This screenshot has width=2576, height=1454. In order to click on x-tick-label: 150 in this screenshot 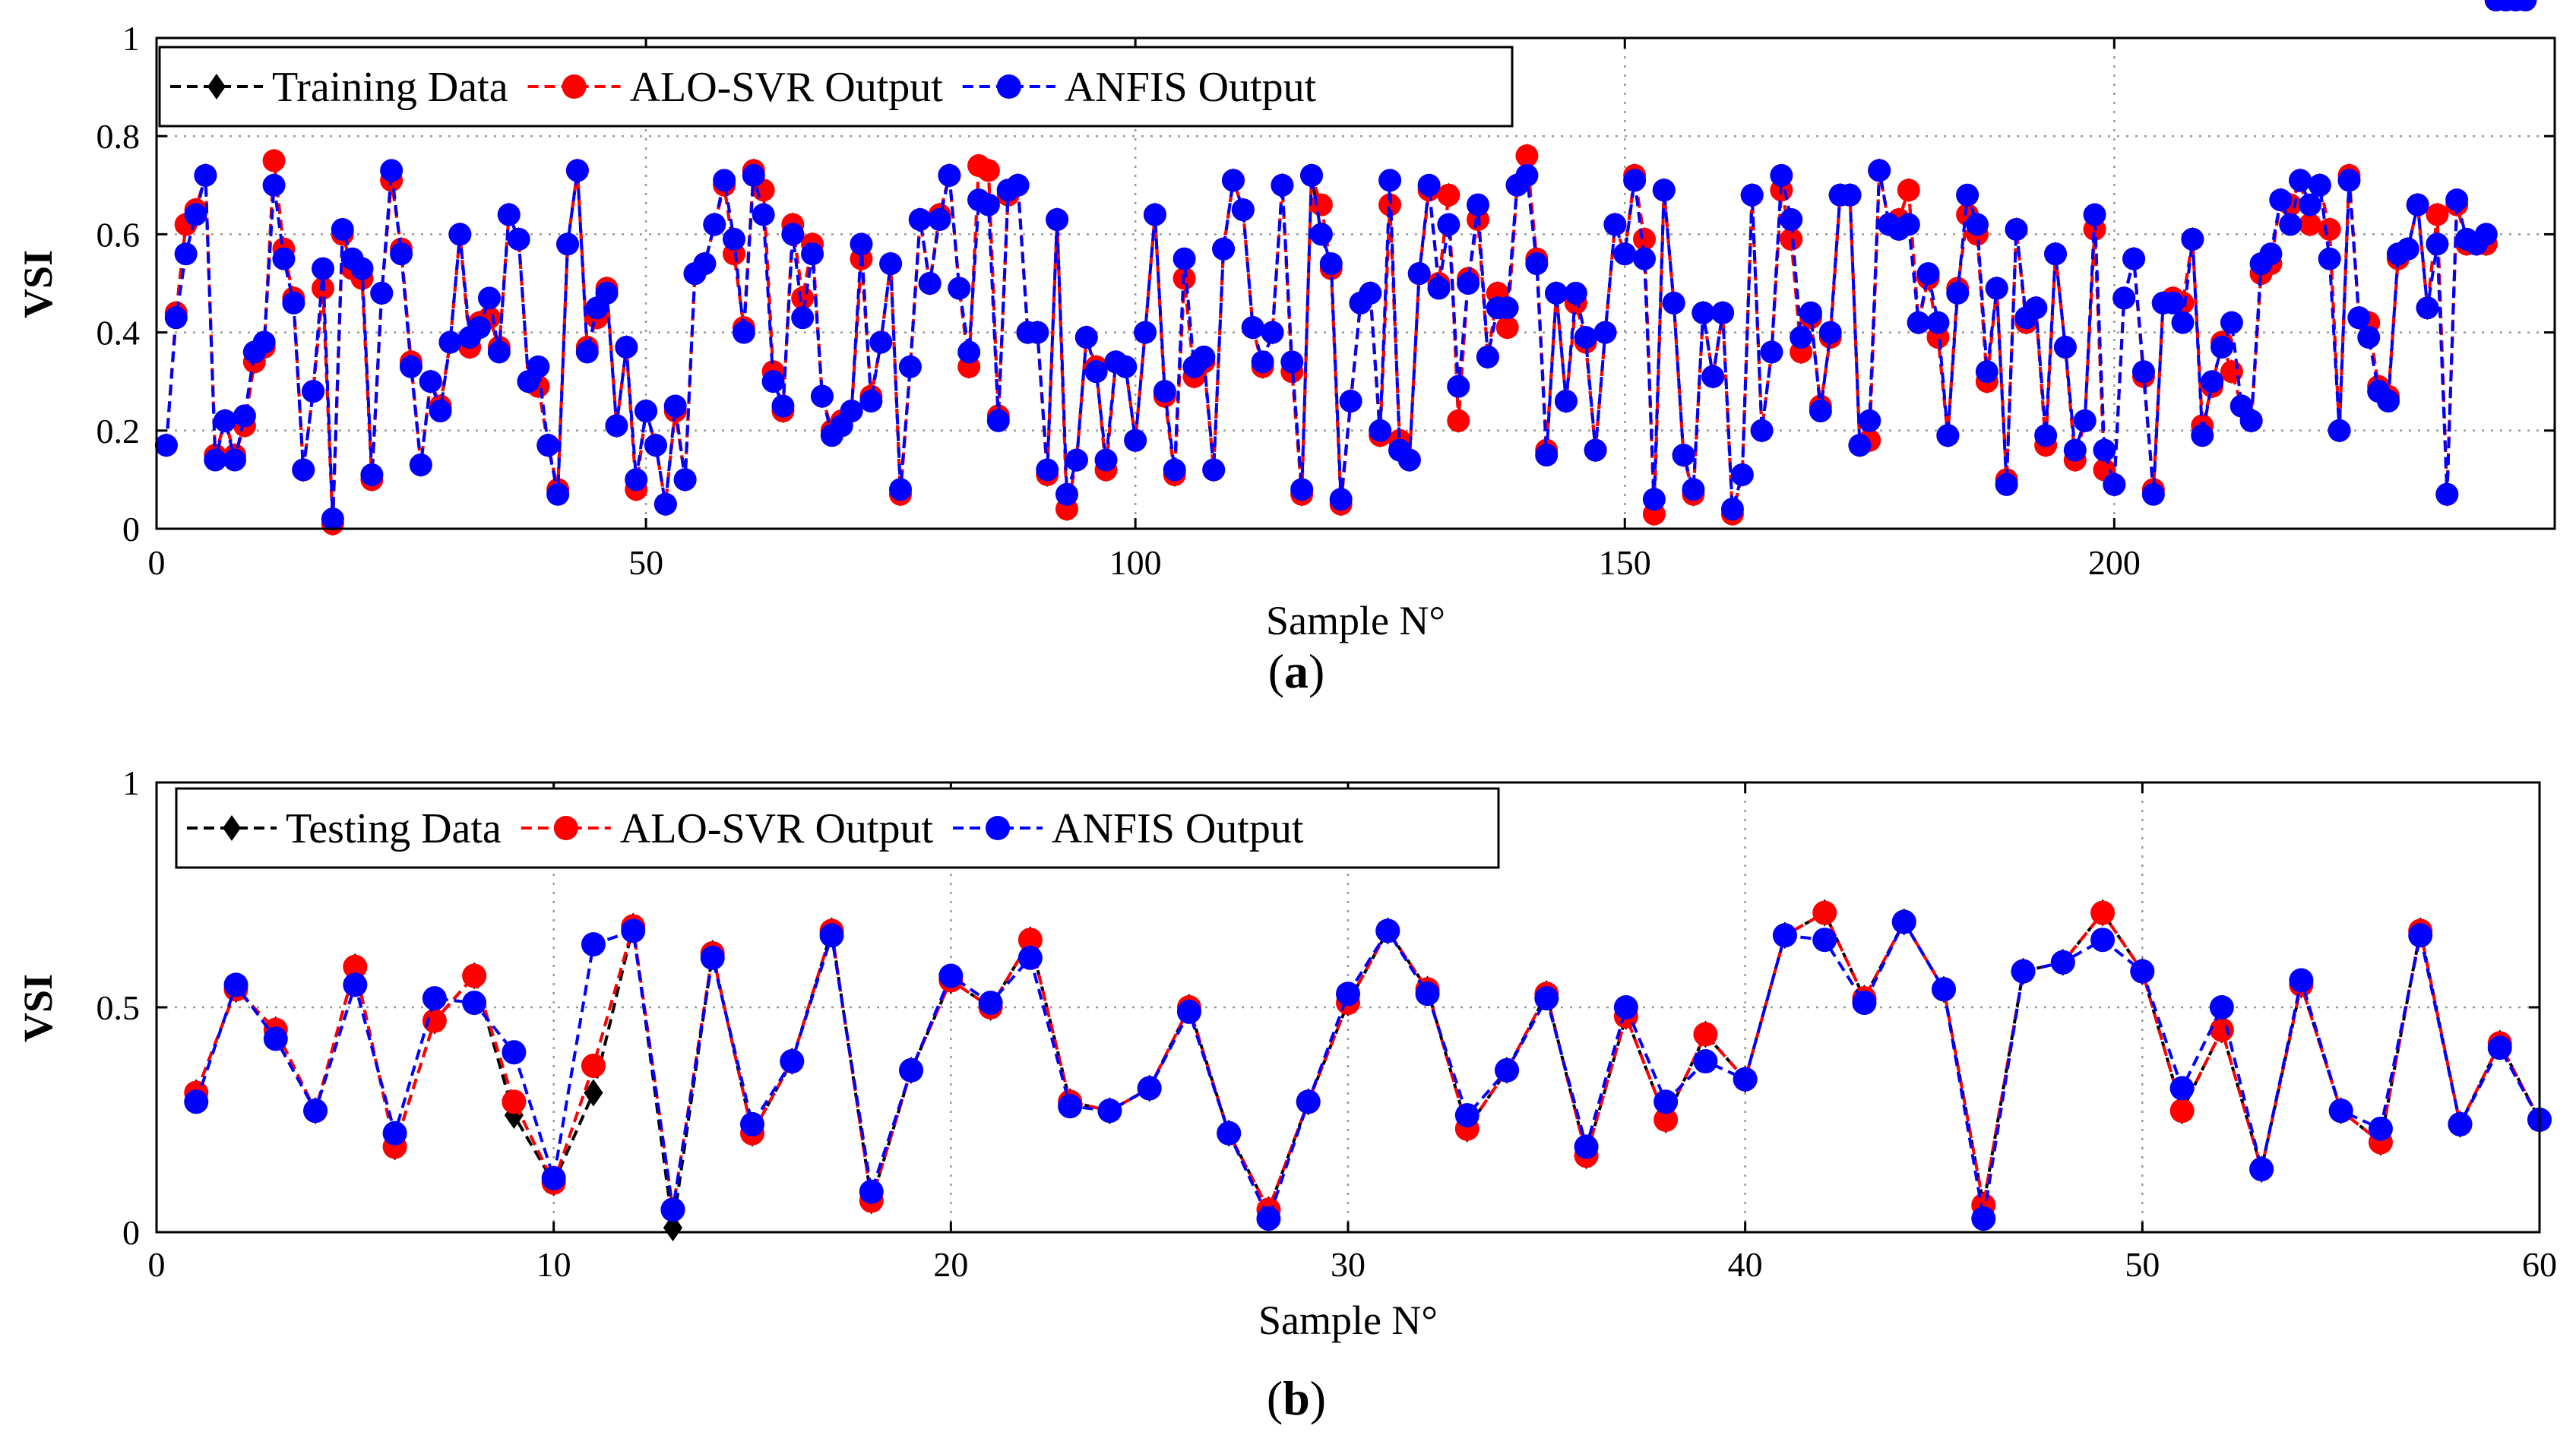, I will do `click(1625, 562)`.